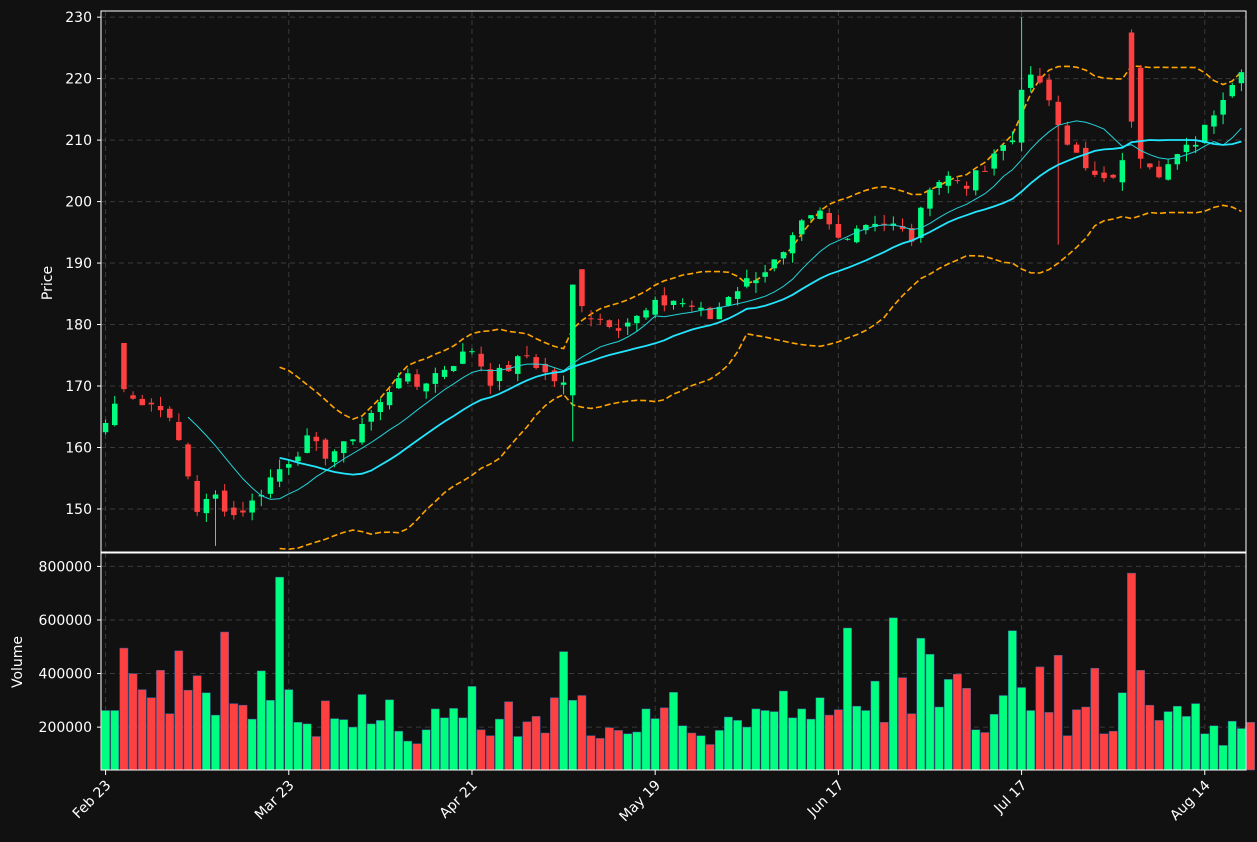  I want to click on x-tick-label: May 19, so click(640, 802).